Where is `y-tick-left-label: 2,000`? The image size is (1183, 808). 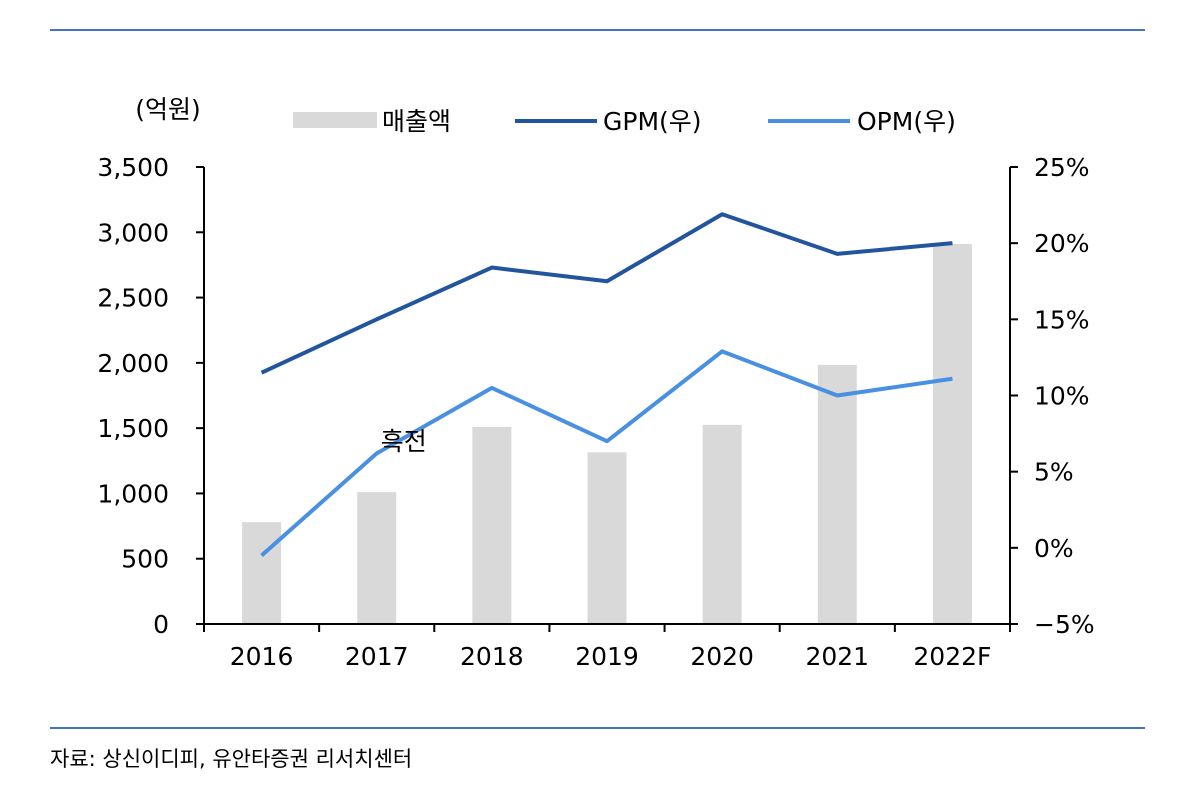 y-tick-left-label: 2,000 is located at coordinates (133, 363).